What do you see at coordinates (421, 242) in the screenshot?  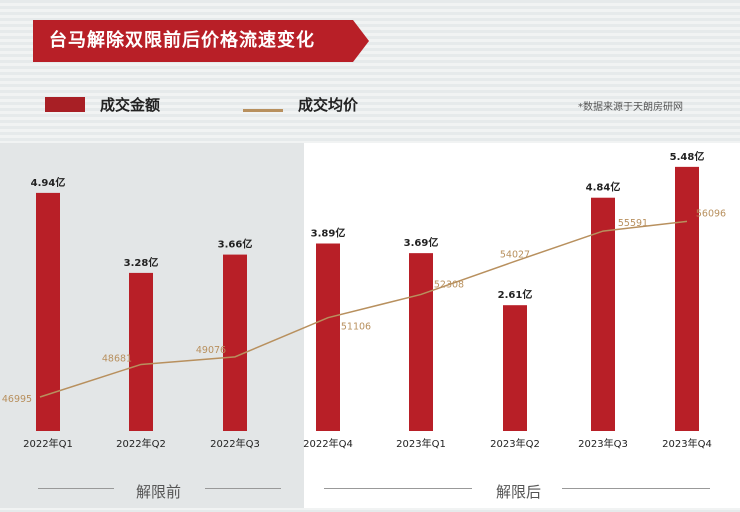 I see `bar-value-label: 3.69亿` at bounding box center [421, 242].